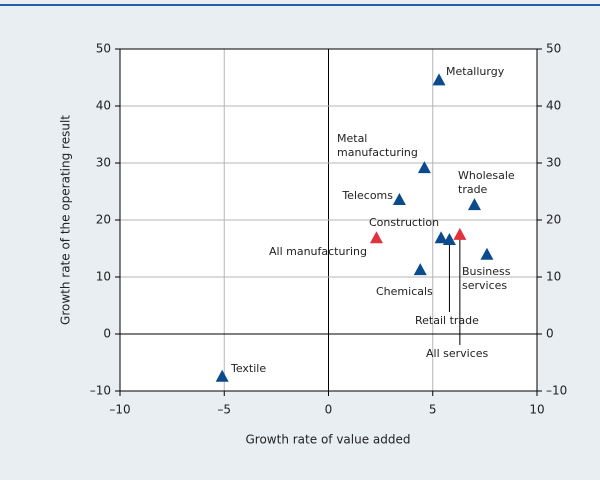  Describe the element at coordinates (486, 271) in the screenshot. I see `point-label: Business` at that location.